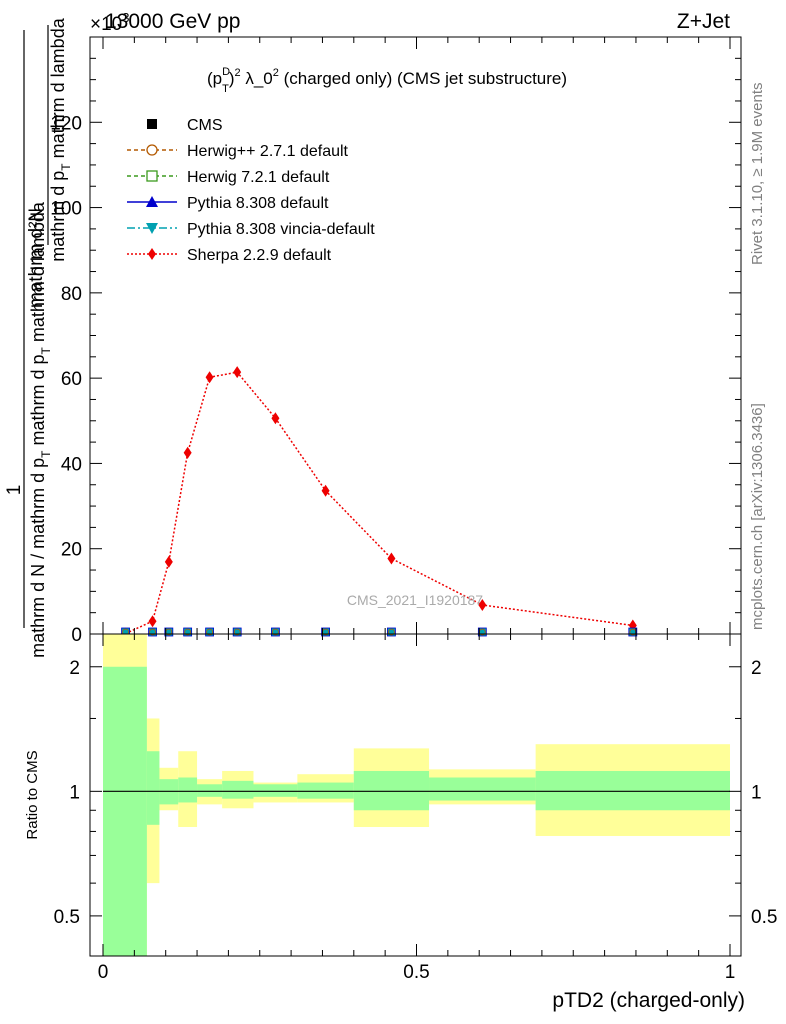  Describe the element at coordinates (172, 21) in the screenshot. I see `header-left-label: 13000 GeV pp` at that location.